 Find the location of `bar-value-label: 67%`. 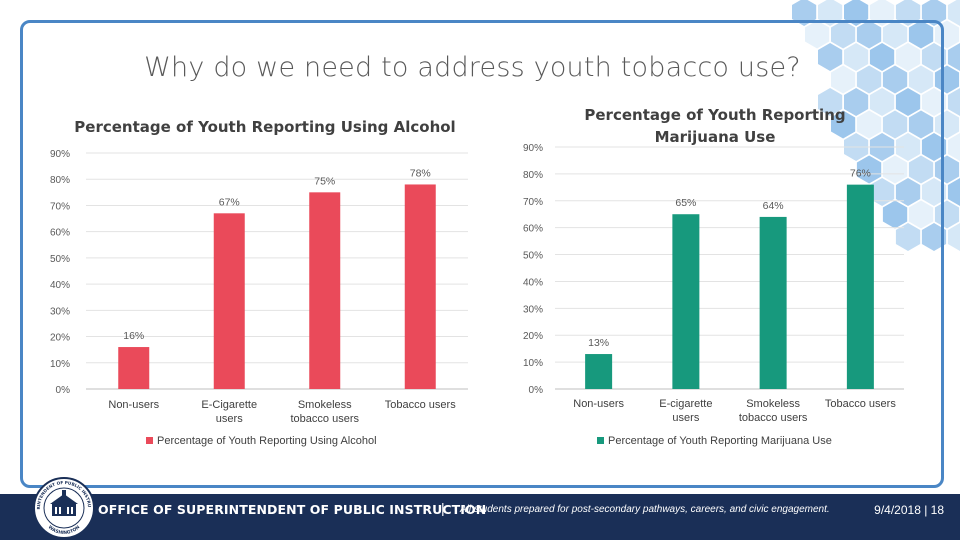

bar-value-label: 67% is located at coordinates (229, 202).